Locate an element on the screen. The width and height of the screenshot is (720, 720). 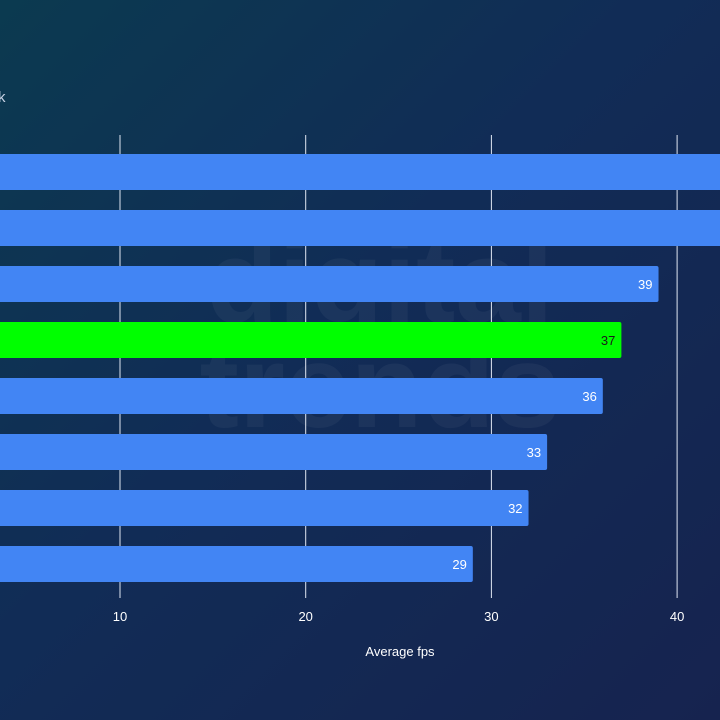
bar-value-label: 29 is located at coordinates (459, 564).